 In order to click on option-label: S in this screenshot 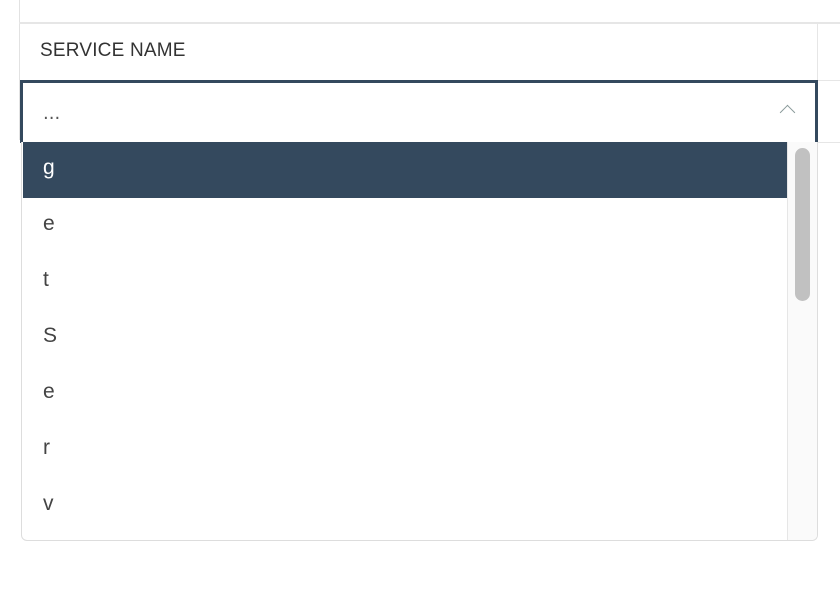, I will do `click(50, 335)`.